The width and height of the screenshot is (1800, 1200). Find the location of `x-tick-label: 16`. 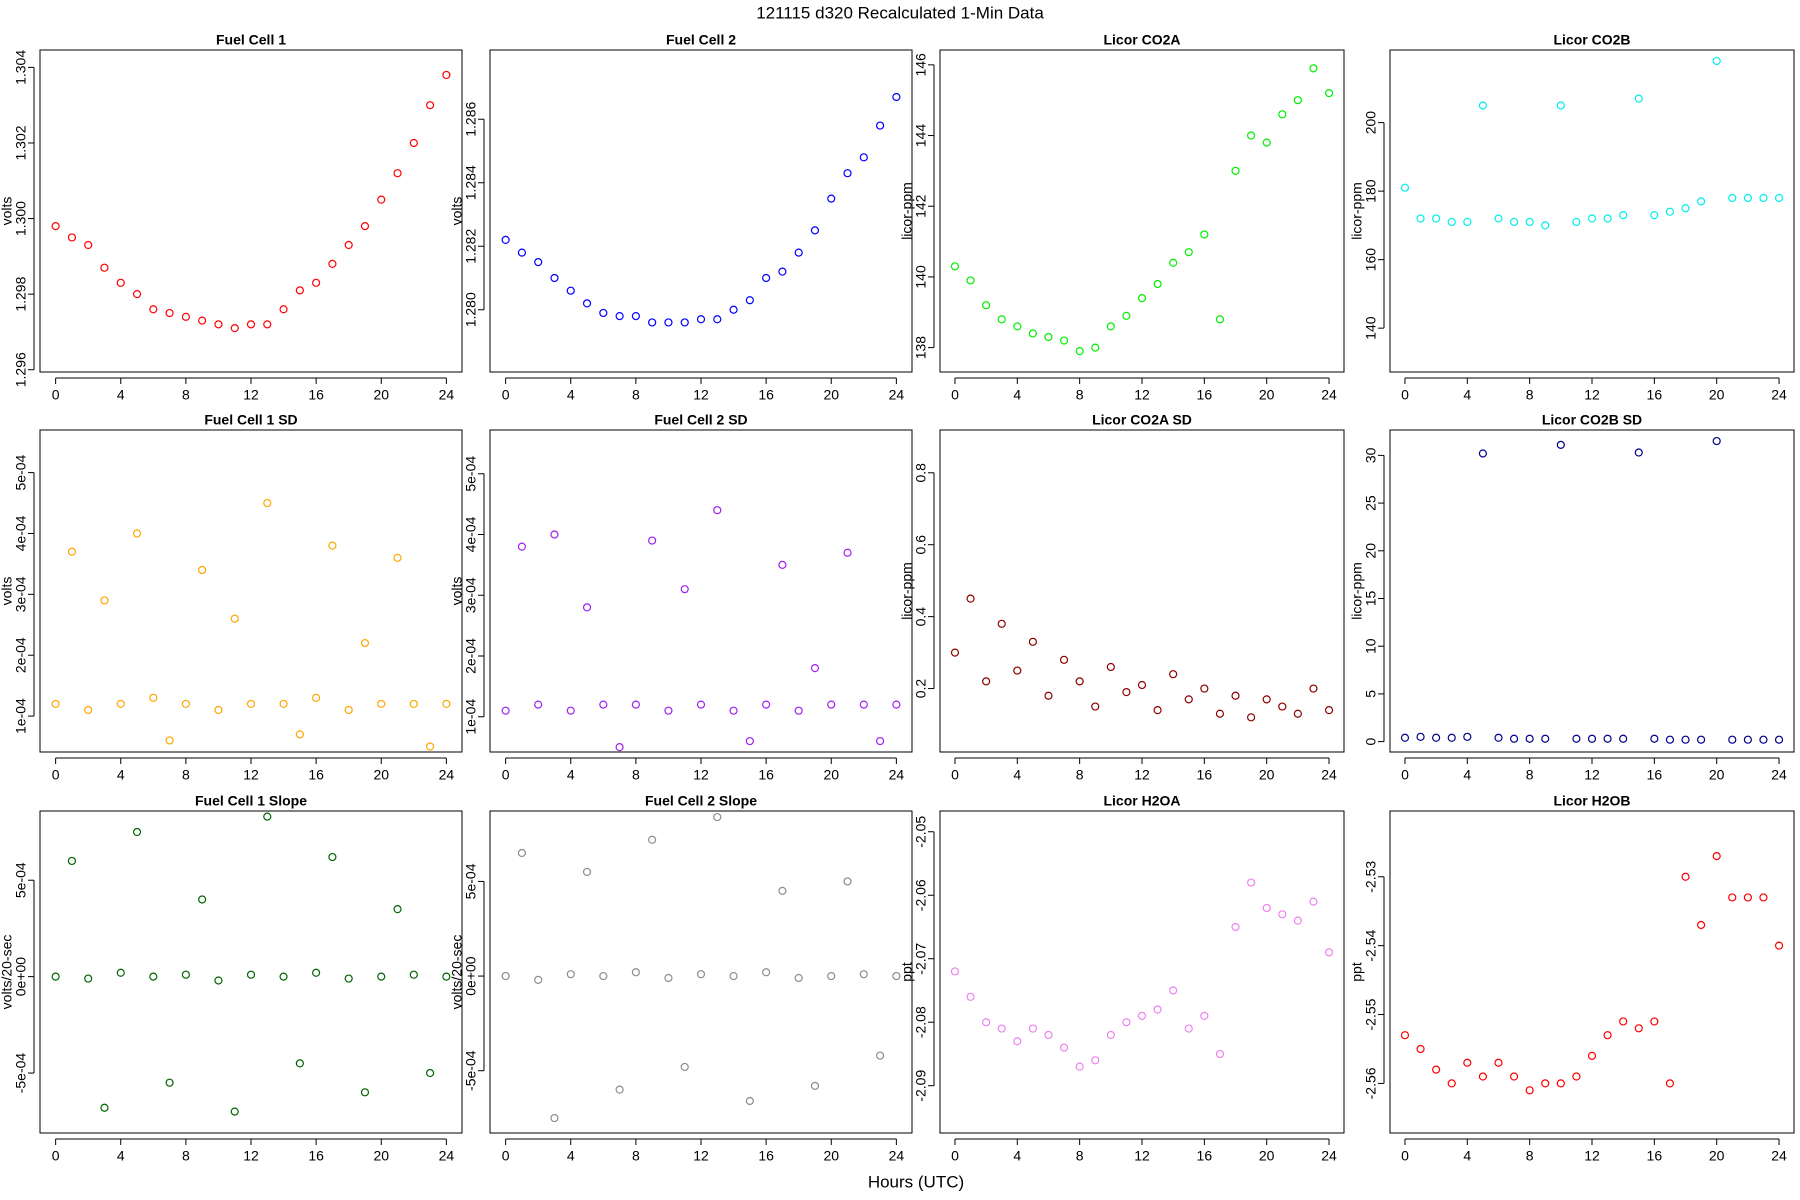

x-tick-label: 16 is located at coordinates (766, 775).